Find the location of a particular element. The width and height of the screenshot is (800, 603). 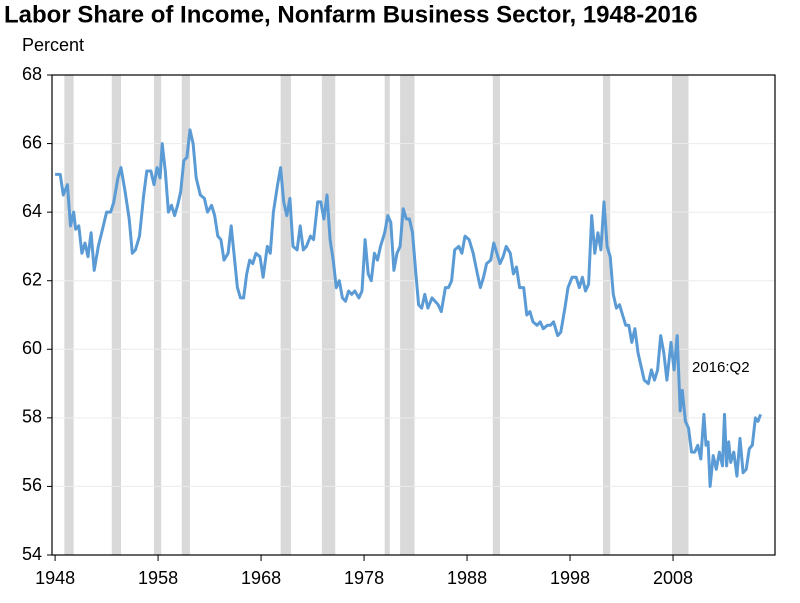

x-tick-label: 2008 is located at coordinates (673, 578).